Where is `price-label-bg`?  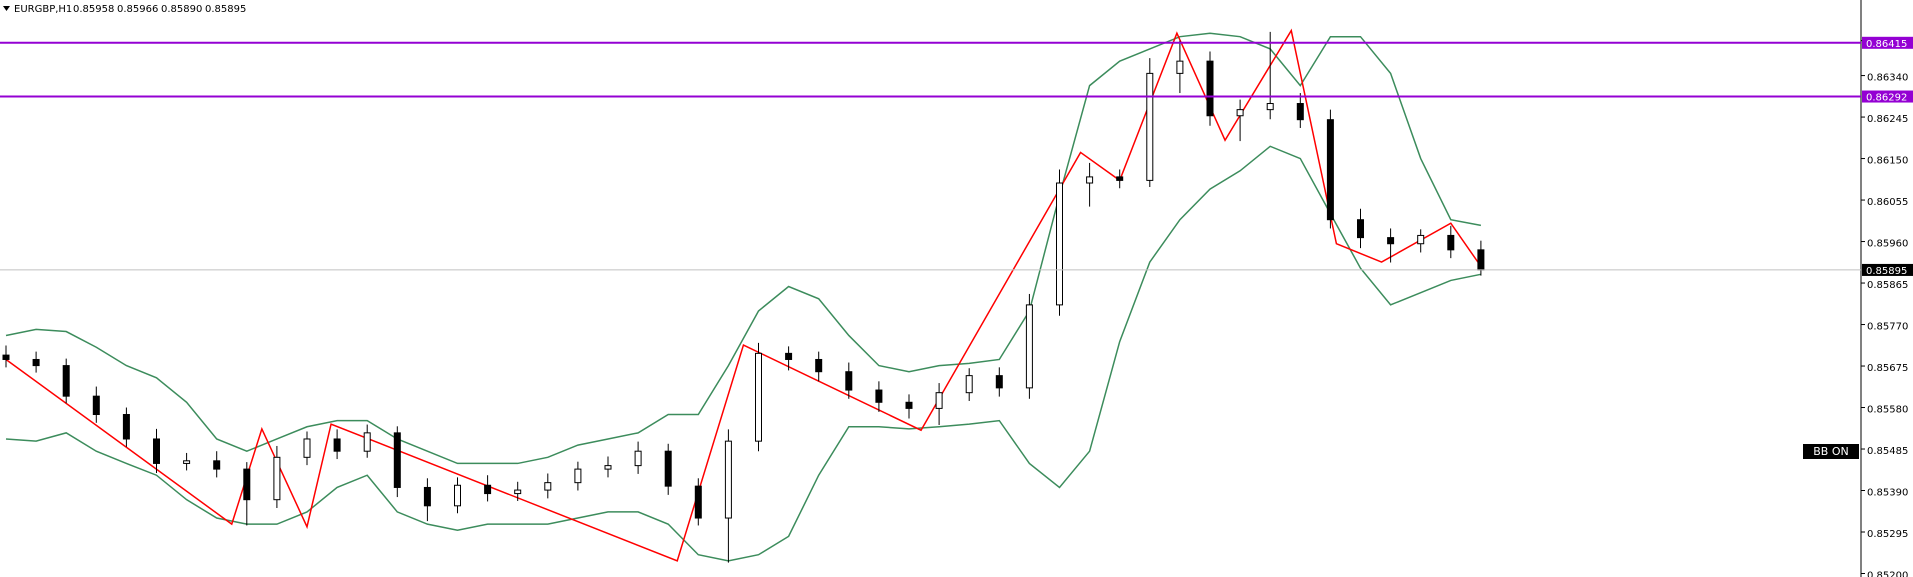
price-label-bg is located at coordinates (1887, 269).